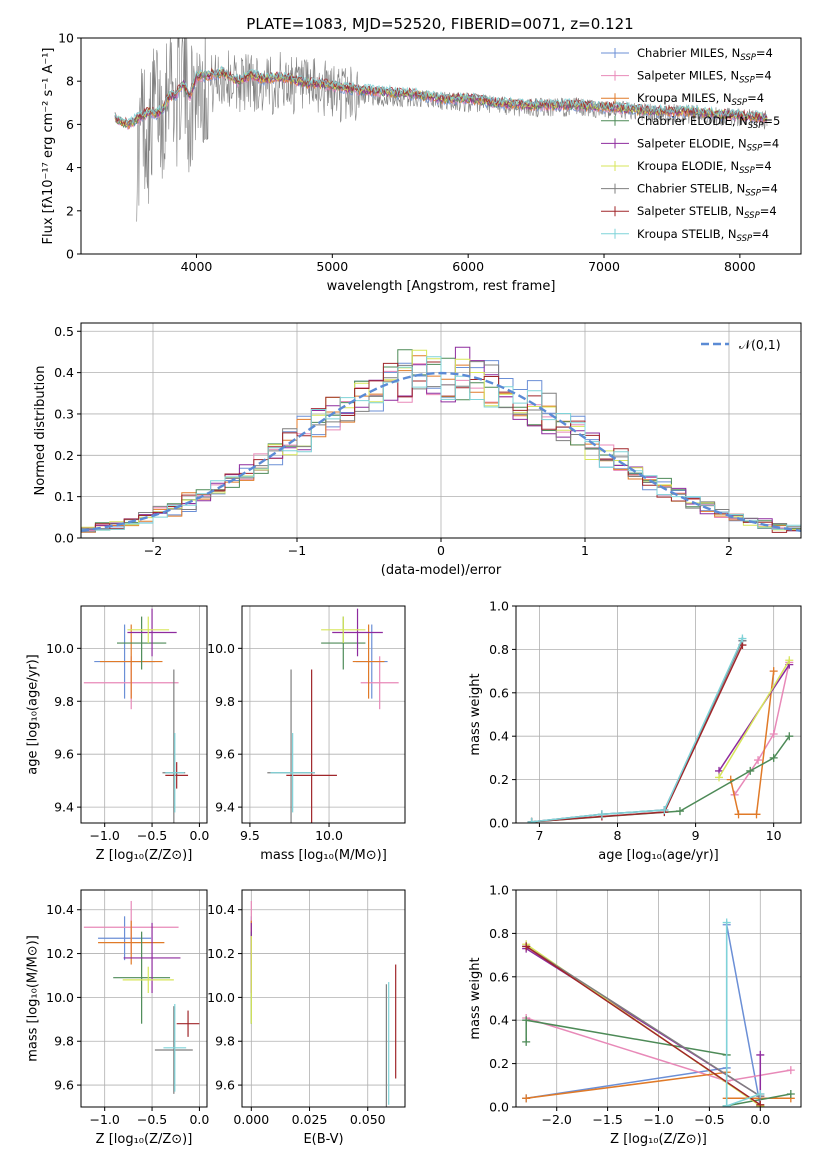 The height and width of the screenshot is (1170, 819). What do you see at coordinates (499, 890) in the screenshot?
I see `y-tick-label: 1.0` at bounding box center [499, 890].